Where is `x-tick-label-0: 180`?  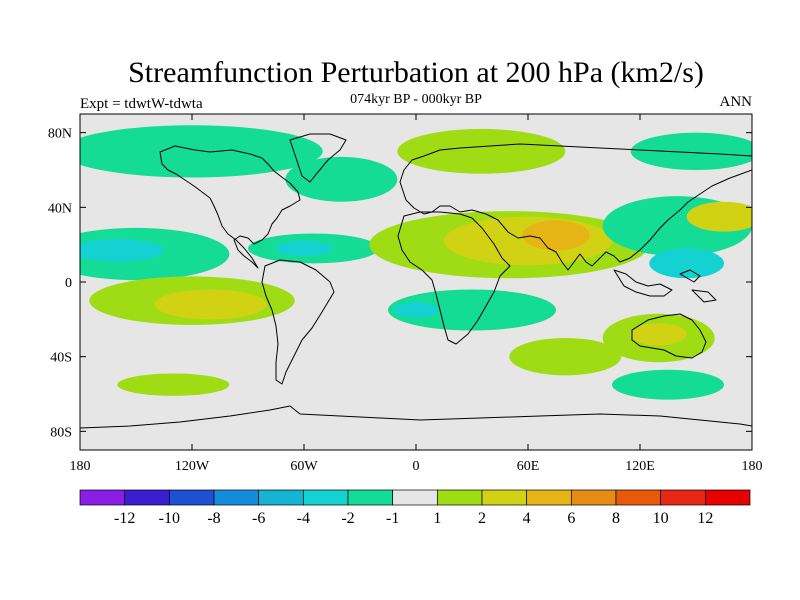
x-tick-label-0: 180 is located at coordinates (80, 466).